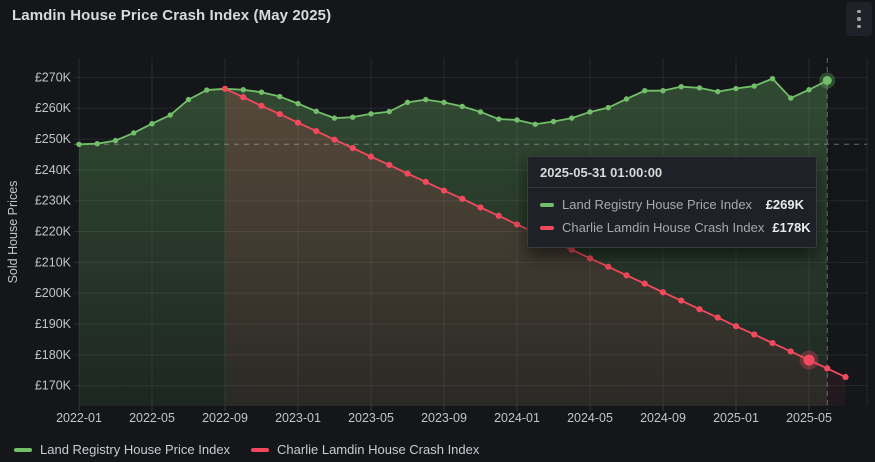 The width and height of the screenshot is (875, 462). I want to click on x-tick-label: 2025-05, so click(809, 418).